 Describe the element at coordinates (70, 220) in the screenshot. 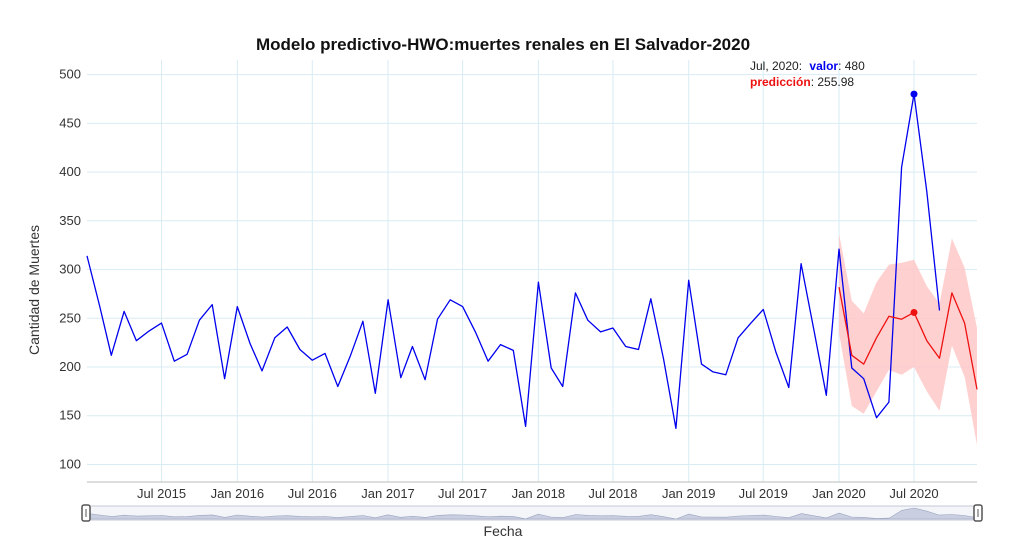

I see `y-tick-label: 350` at that location.